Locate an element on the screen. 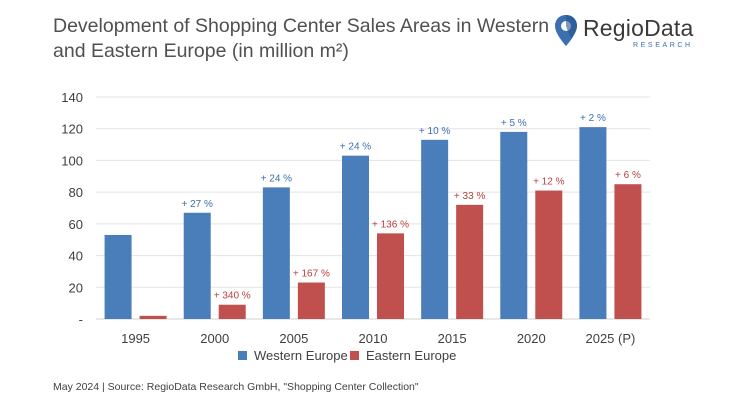 The height and width of the screenshot is (402, 740). y-tick-label: 140 is located at coordinates (72, 97).